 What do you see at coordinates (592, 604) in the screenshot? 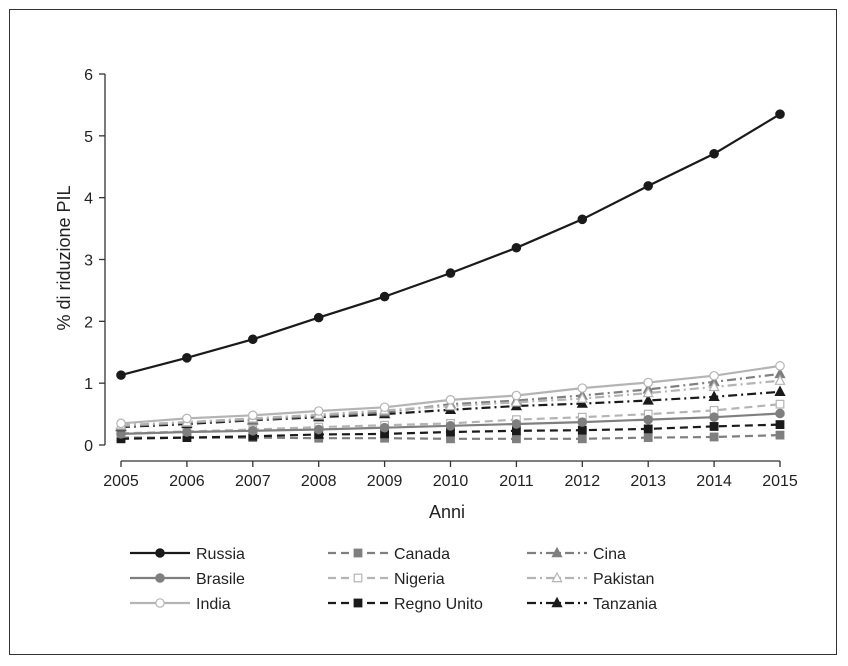
I see `legend-item: Tanzania` at bounding box center [592, 604].